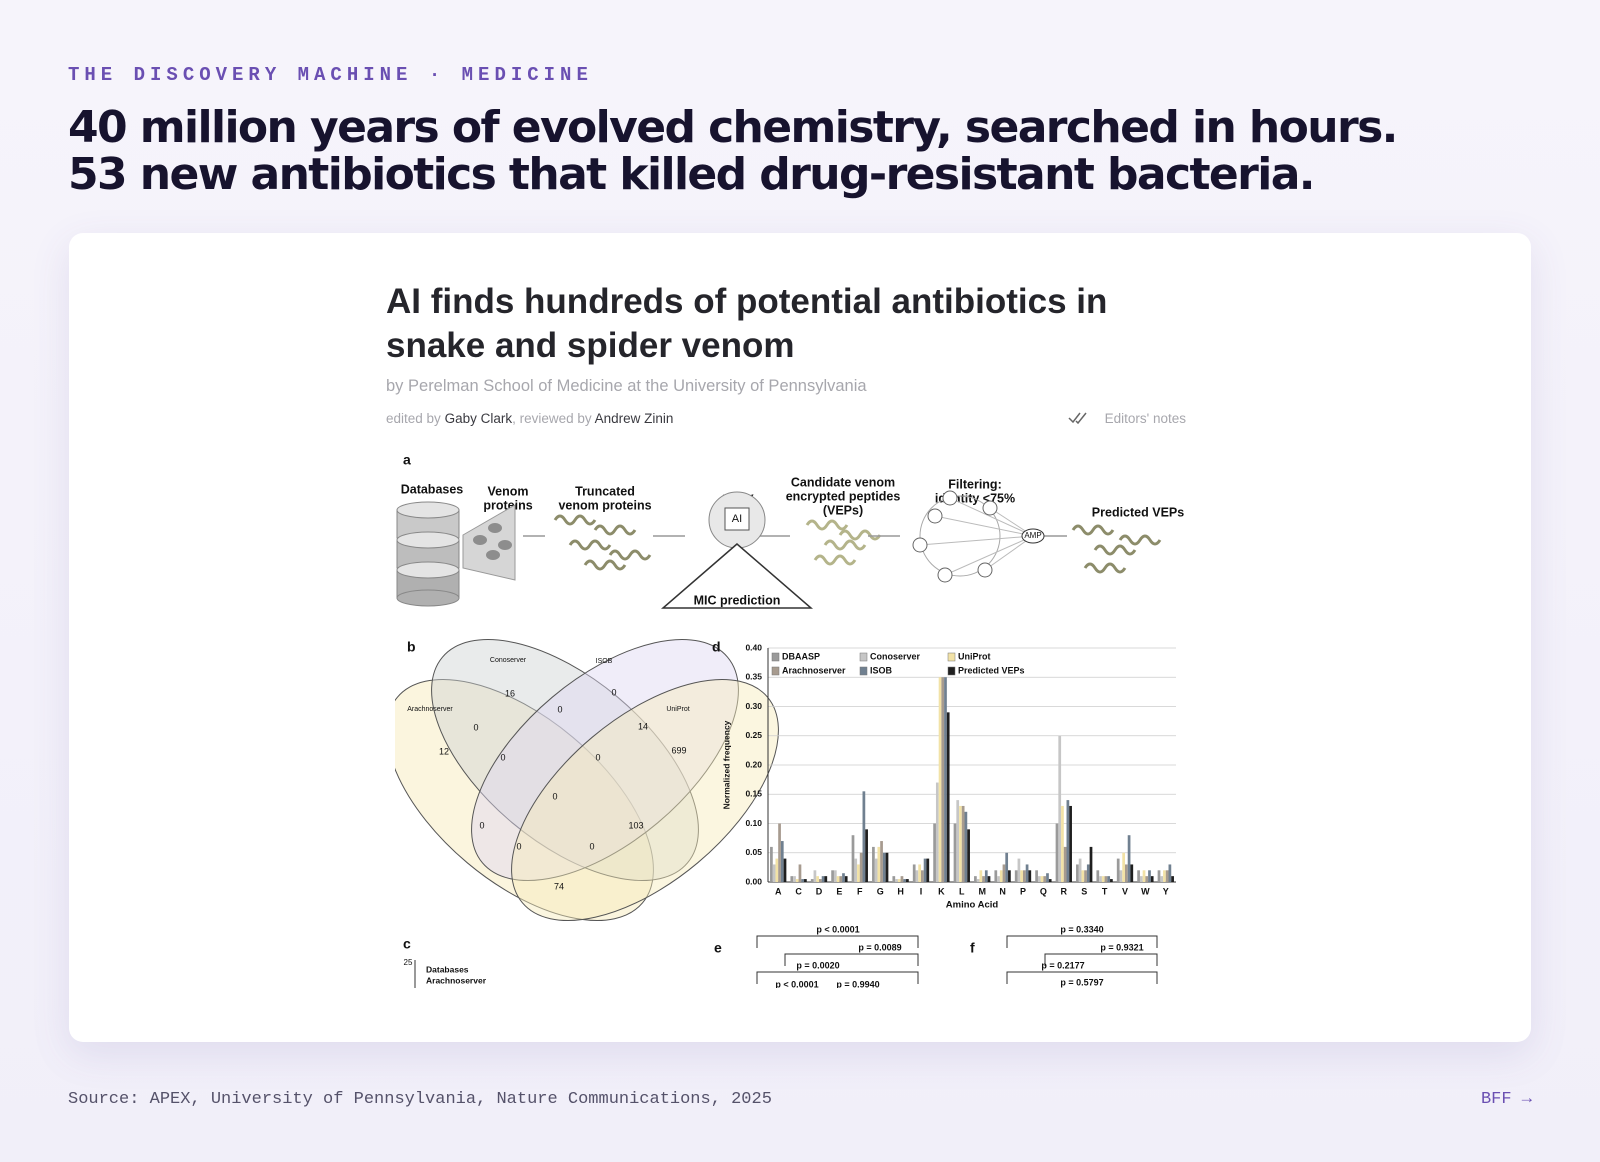  I want to click on editor: Gaby Clark, so click(478, 418).